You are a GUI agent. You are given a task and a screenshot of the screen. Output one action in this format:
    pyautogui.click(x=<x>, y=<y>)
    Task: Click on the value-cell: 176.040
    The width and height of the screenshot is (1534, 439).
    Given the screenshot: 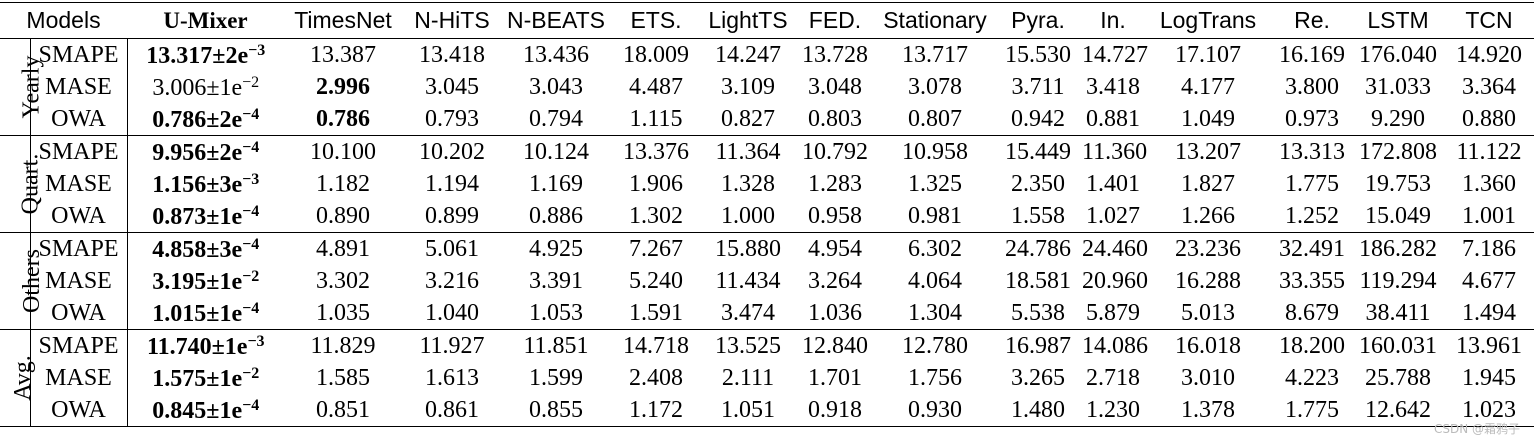 What is the action you would take?
    pyautogui.click(x=1398, y=54)
    